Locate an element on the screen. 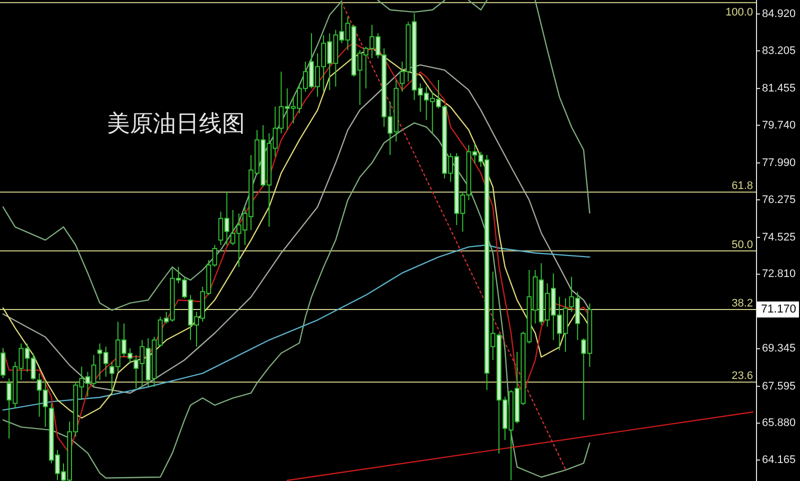 Image resolution: width=800 pixels, height=481 pixels. annotation: 61.8 is located at coordinates (742, 186).